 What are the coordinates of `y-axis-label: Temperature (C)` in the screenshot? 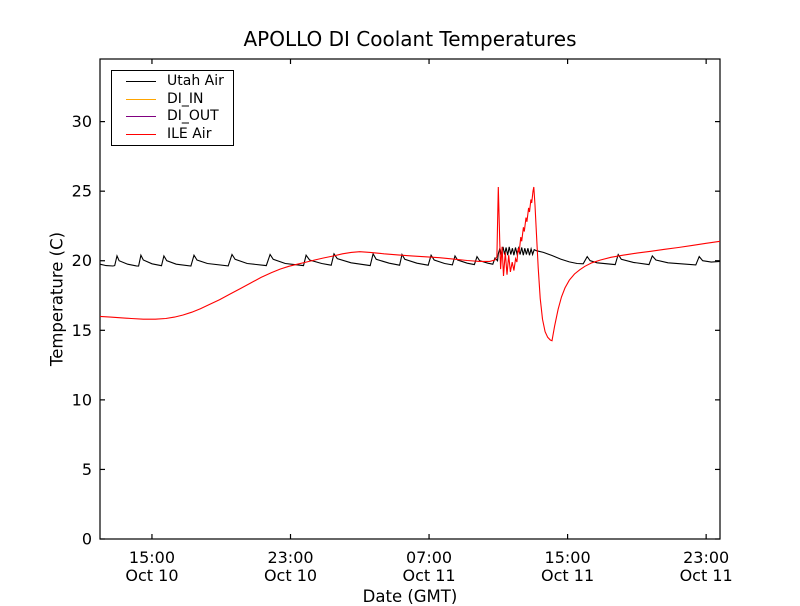 It's located at (57, 299).